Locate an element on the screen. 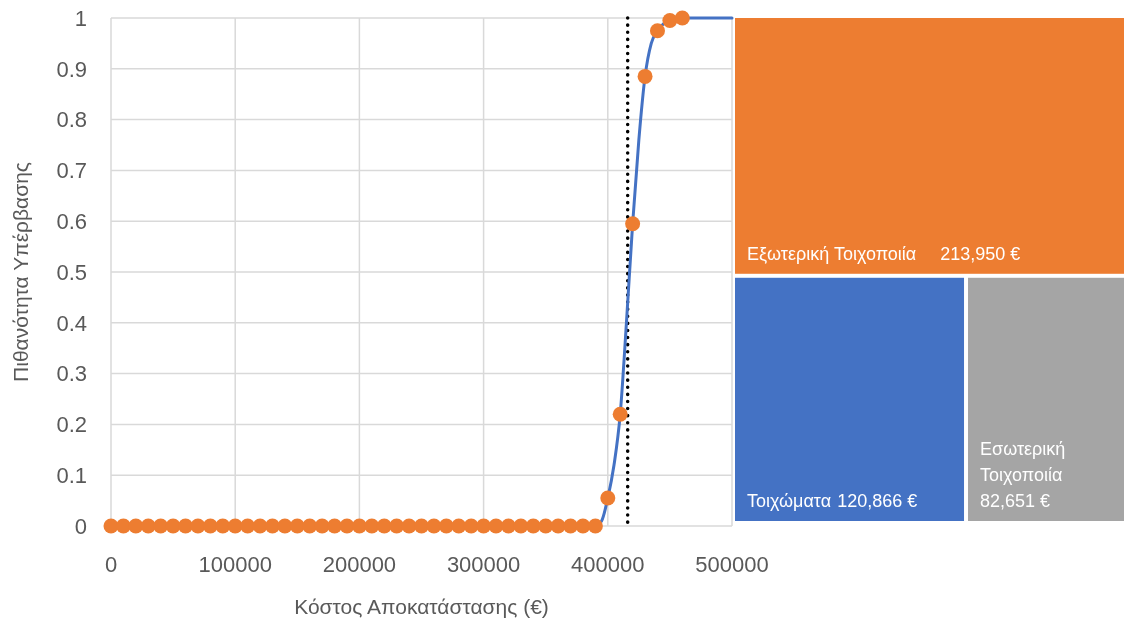 The height and width of the screenshot is (618, 1124). x-tick-label: 200000 is located at coordinates (359, 564).